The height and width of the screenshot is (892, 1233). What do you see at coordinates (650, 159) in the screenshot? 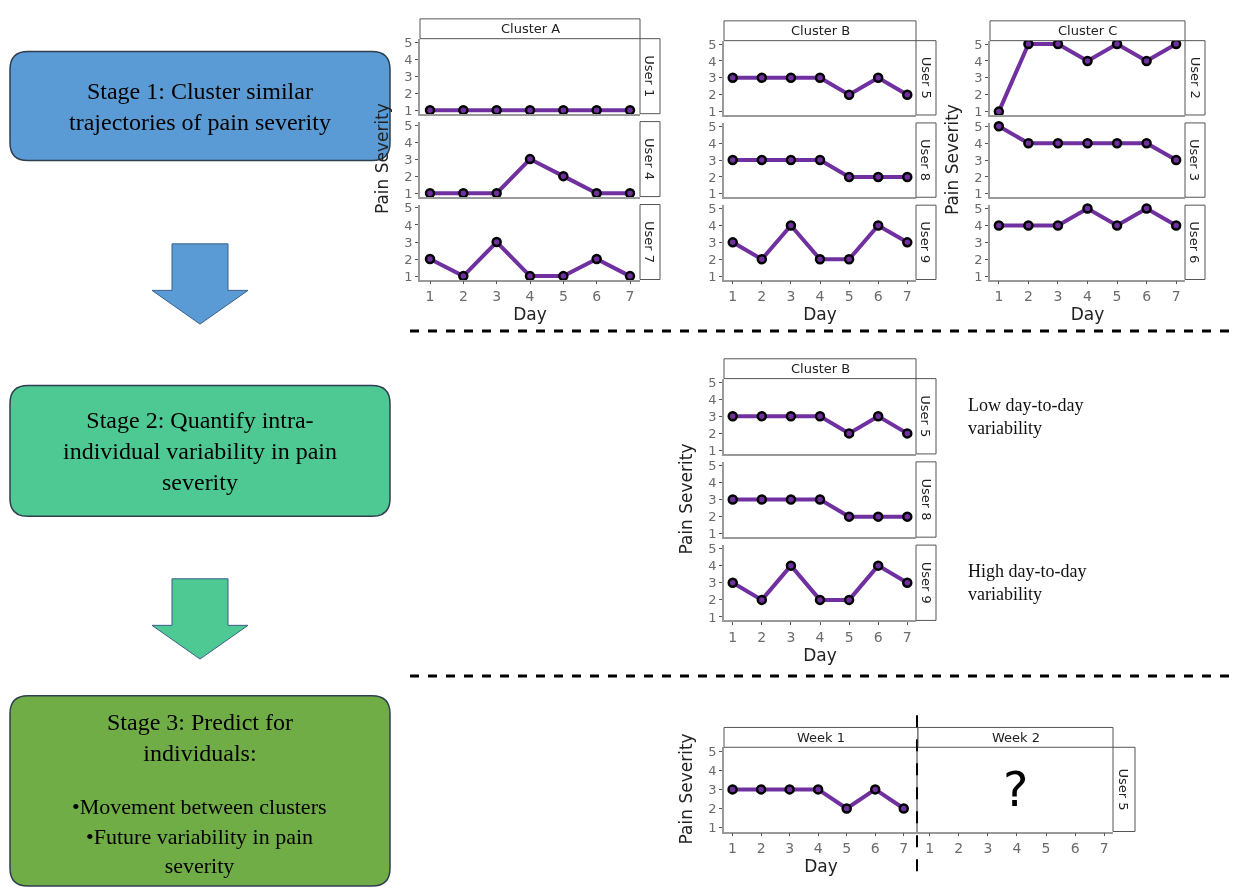
I see `text: User 4` at bounding box center [650, 159].